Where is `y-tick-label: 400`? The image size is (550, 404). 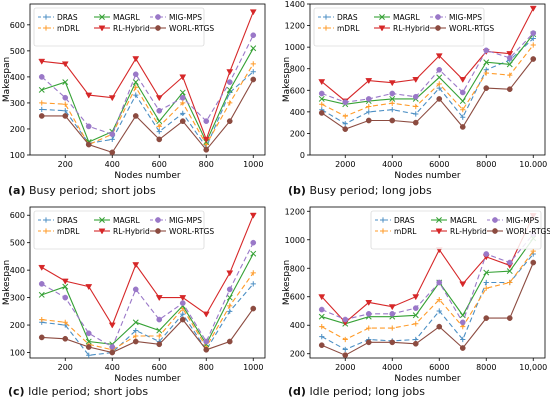
y-tick-label: 400 is located at coordinates (17, 77).